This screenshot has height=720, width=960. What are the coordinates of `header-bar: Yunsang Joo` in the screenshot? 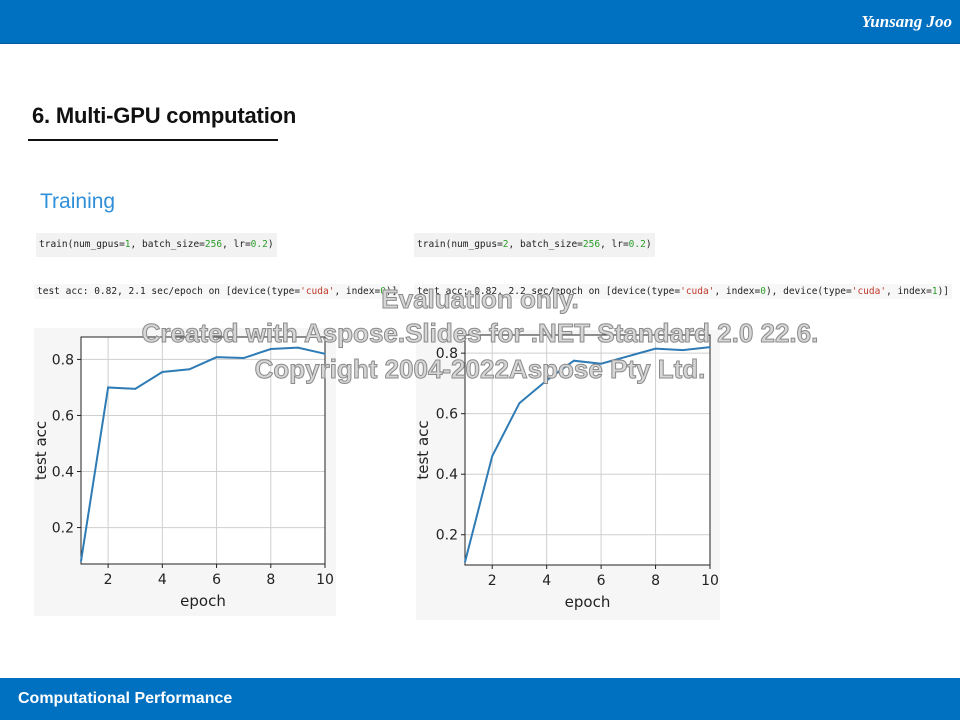 It's located at (480, 22).